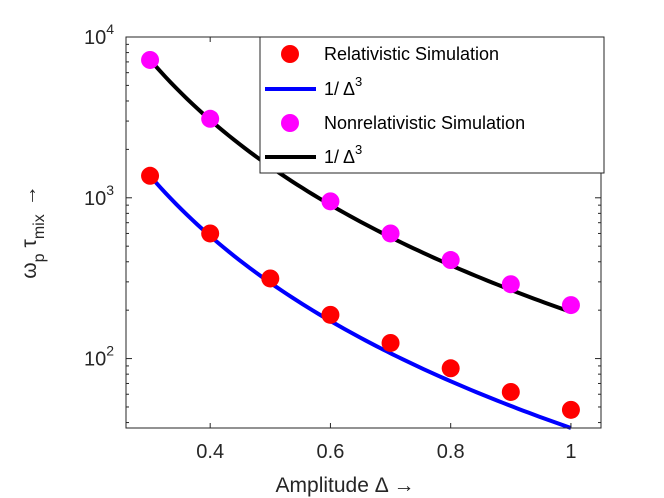 This screenshot has height=498, width=664. Describe the element at coordinates (99, 35) in the screenshot. I see `y-tick-label: 10⁴` at that location.